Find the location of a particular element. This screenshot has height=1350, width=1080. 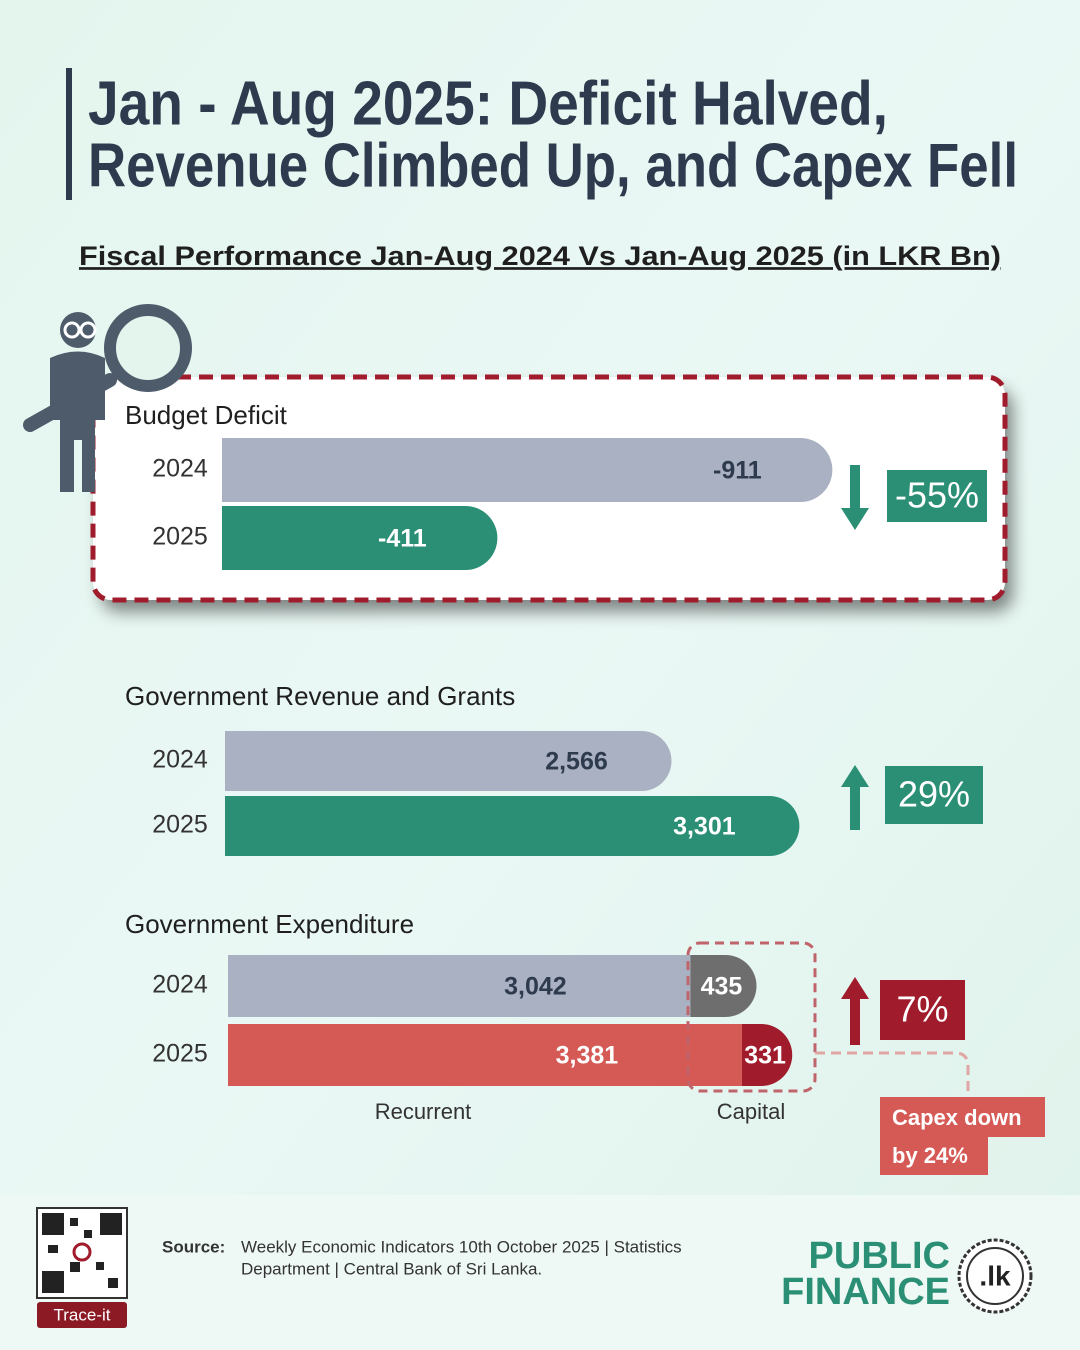

value-label: 2,566 is located at coordinates (576, 762).